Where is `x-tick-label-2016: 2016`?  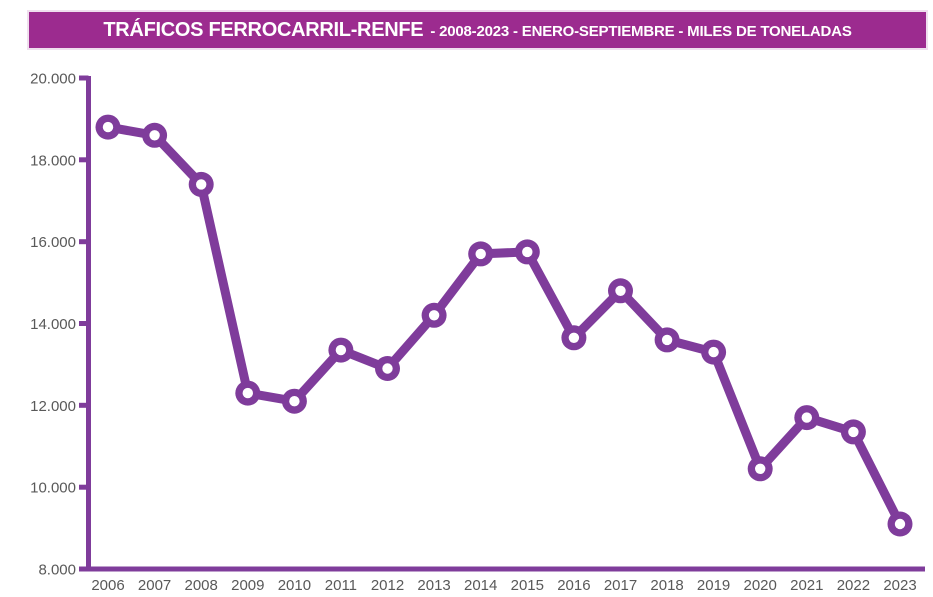 x-tick-label-2016: 2016 is located at coordinates (573, 585).